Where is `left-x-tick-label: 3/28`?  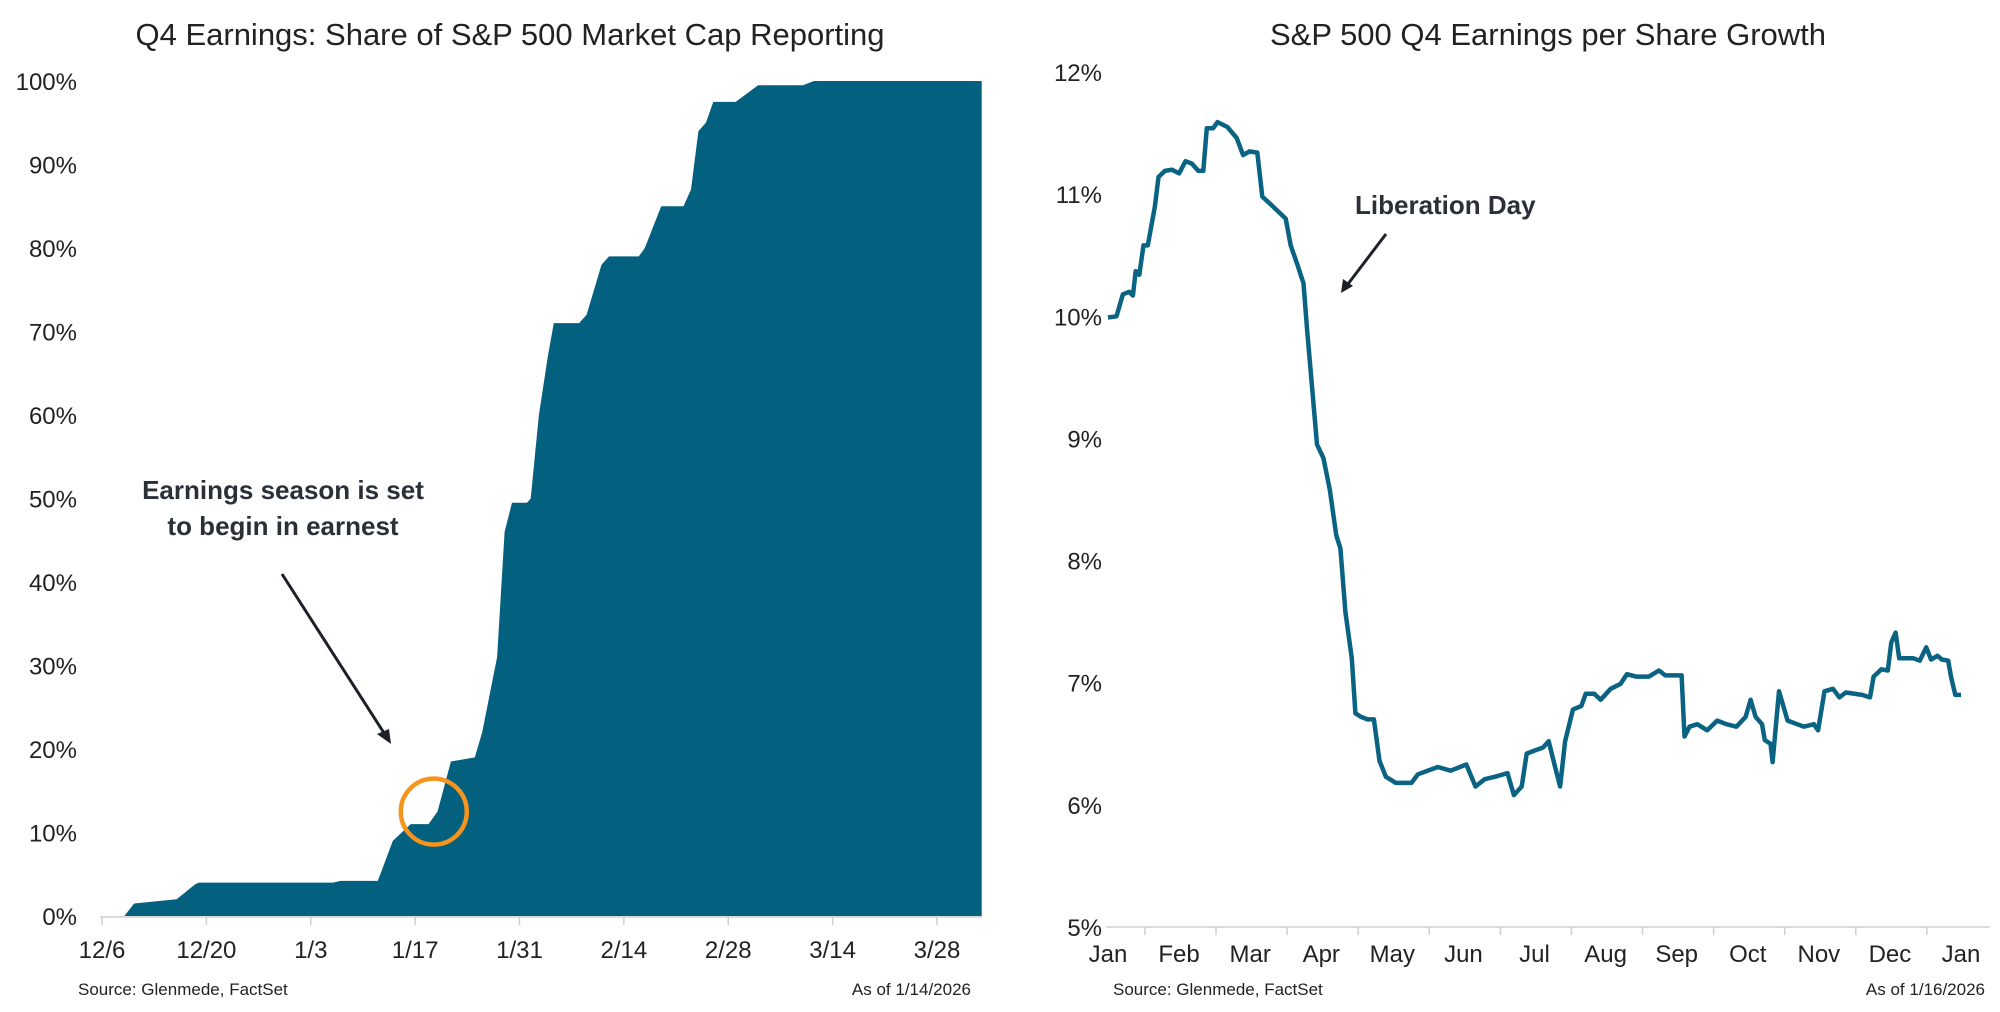
left-x-tick-label: 3/28 is located at coordinates (937, 950).